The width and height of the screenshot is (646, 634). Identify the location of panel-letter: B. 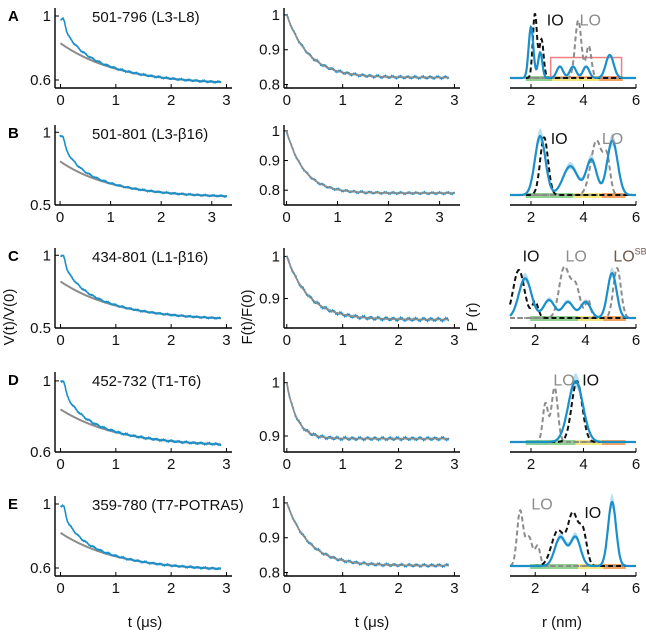
(13, 133).